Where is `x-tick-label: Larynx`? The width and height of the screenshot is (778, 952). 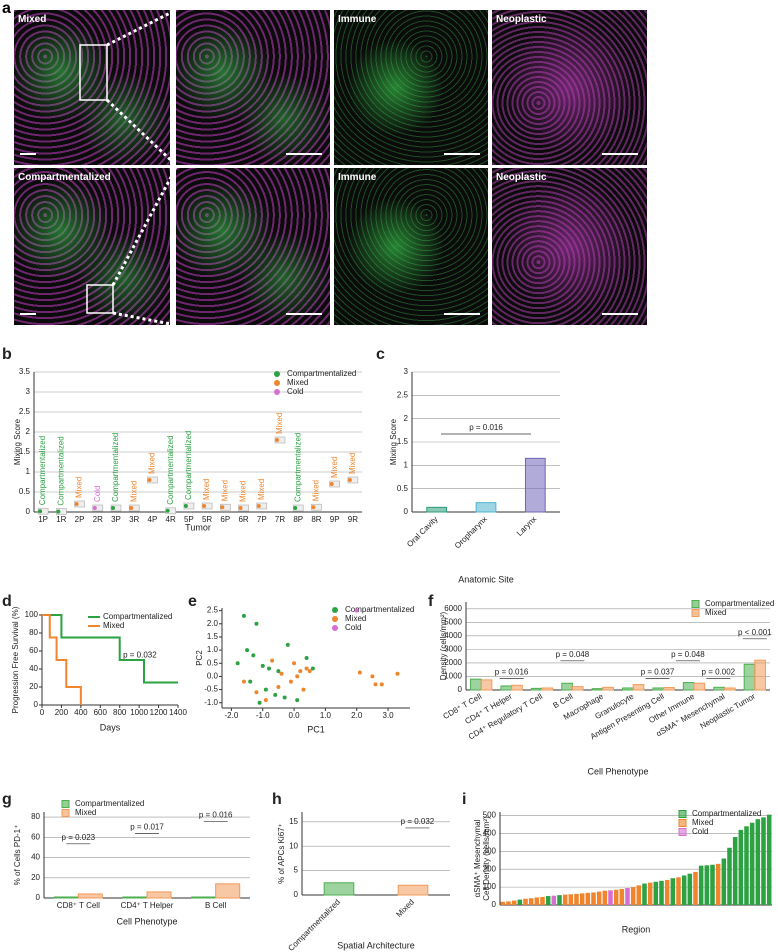
x-tick-label: Larynx is located at coordinates (526, 526).